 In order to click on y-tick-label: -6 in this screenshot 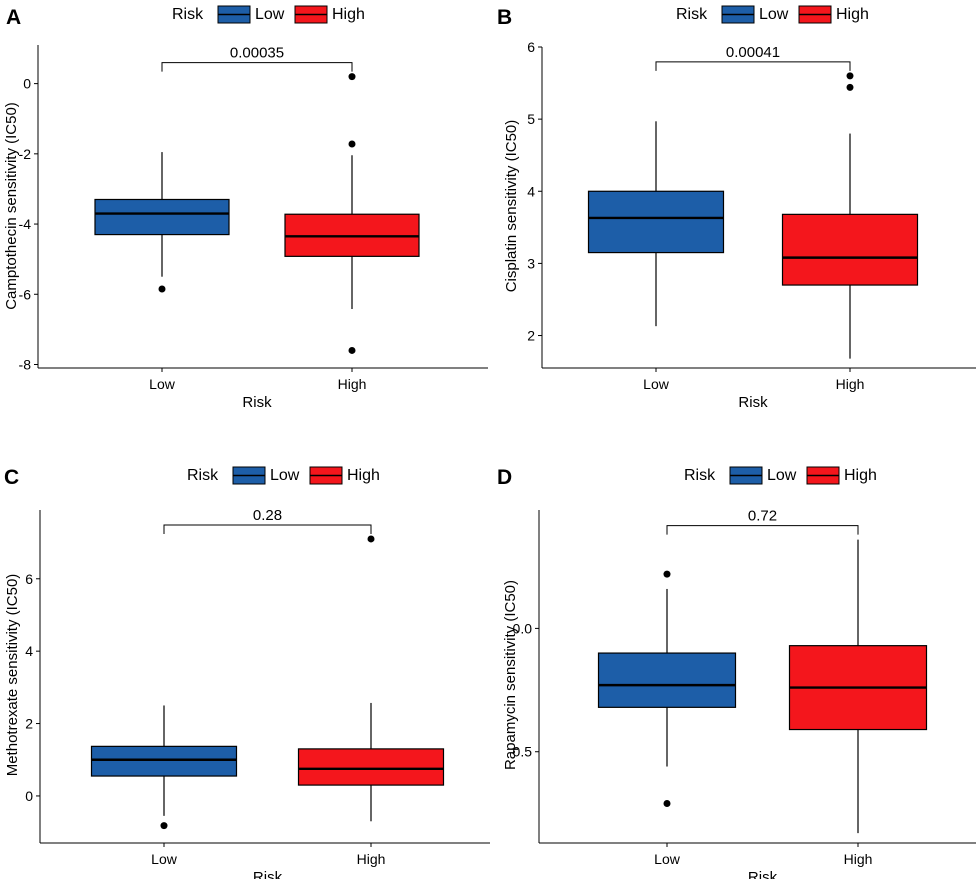, I will do `click(25, 294)`.